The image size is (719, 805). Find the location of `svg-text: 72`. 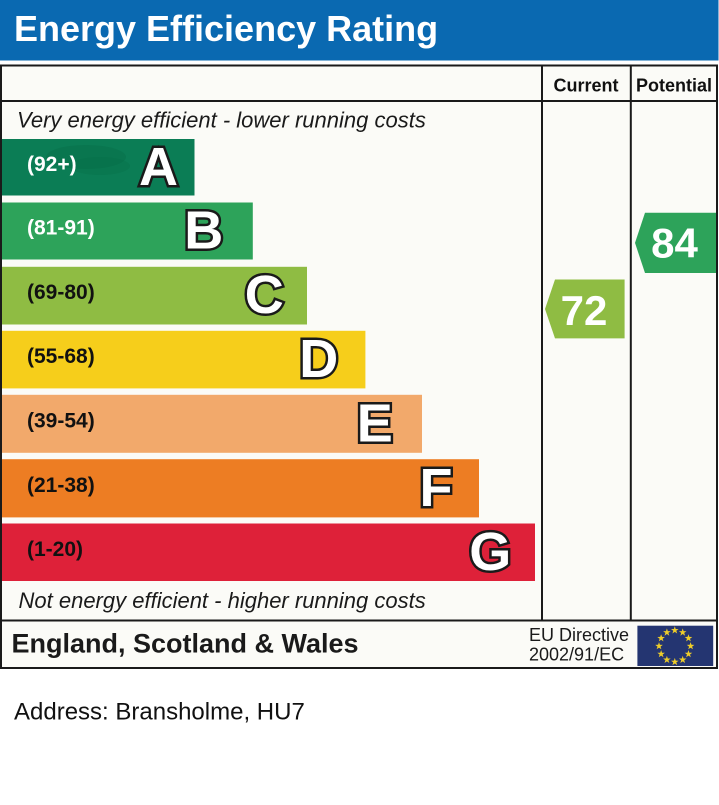

svg-text: 72 is located at coordinates (584, 310).